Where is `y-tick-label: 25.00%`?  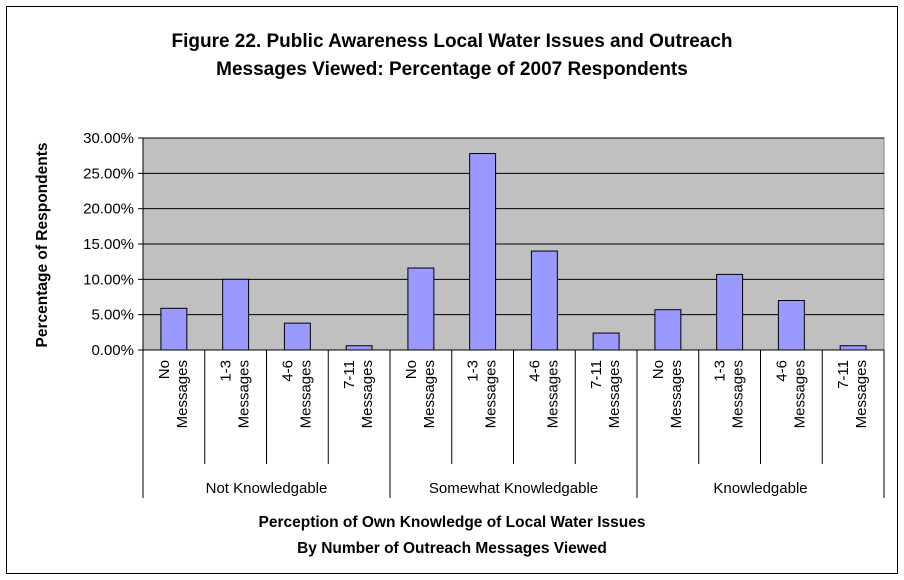
y-tick-label: 25.00% is located at coordinates (108, 173).